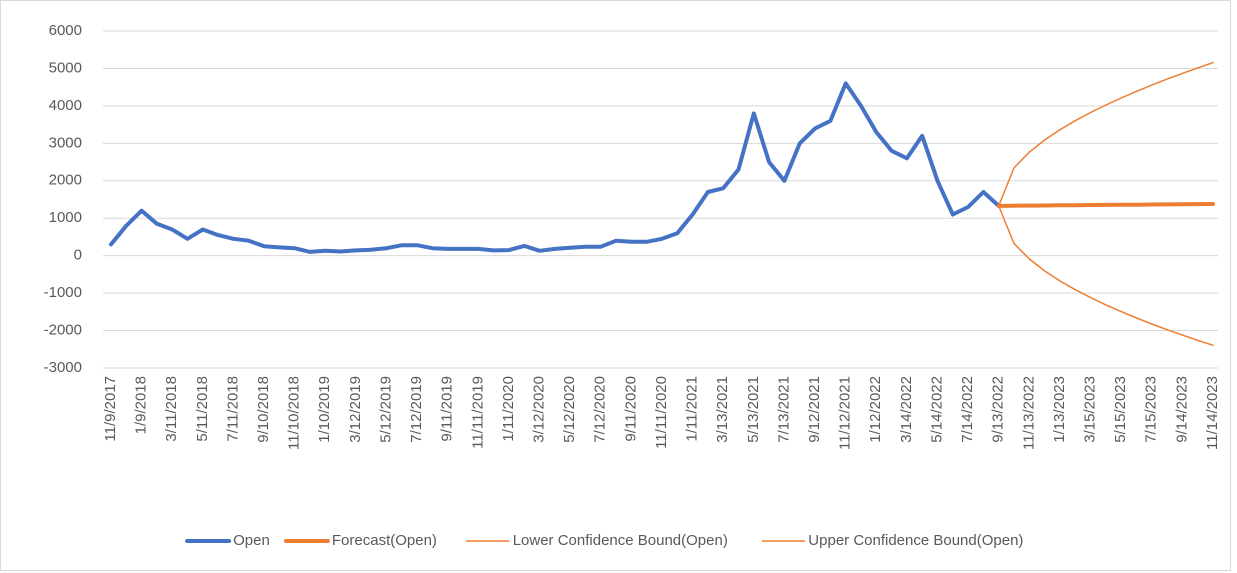 Image resolution: width=1237 pixels, height=573 pixels. What do you see at coordinates (1151, 409) in the screenshot?
I see `x-tick-label: 7/15/2023` at bounding box center [1151, 409].